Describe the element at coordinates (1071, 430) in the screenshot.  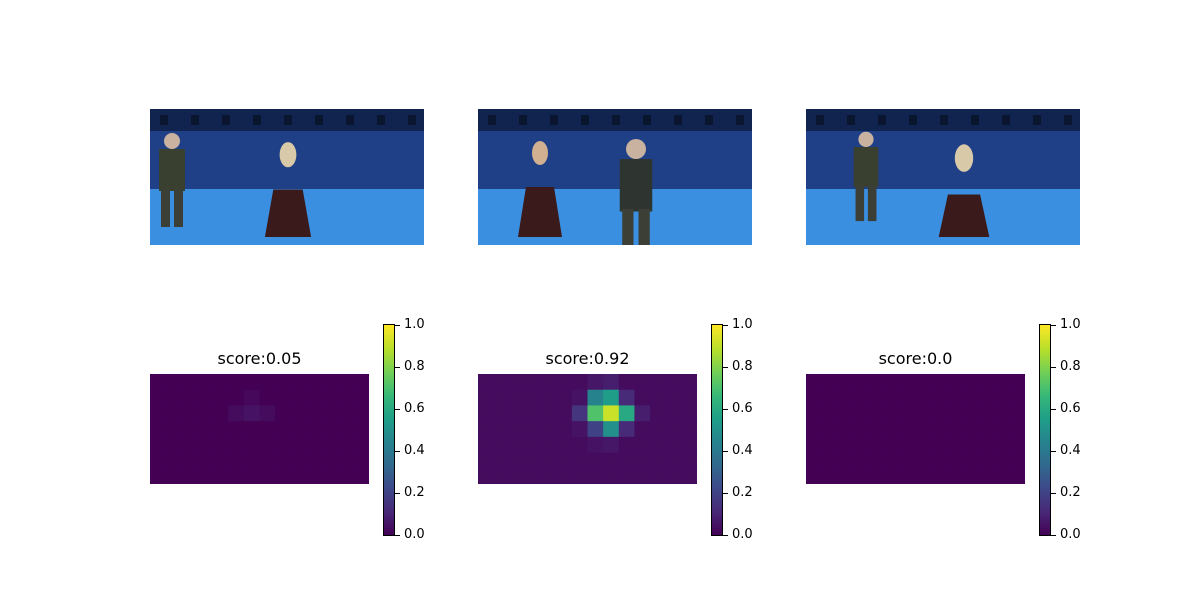
I see `colorbar-ticks-3: 0.0 0.2 0.4 0.6 0.8 1.0` at that location.